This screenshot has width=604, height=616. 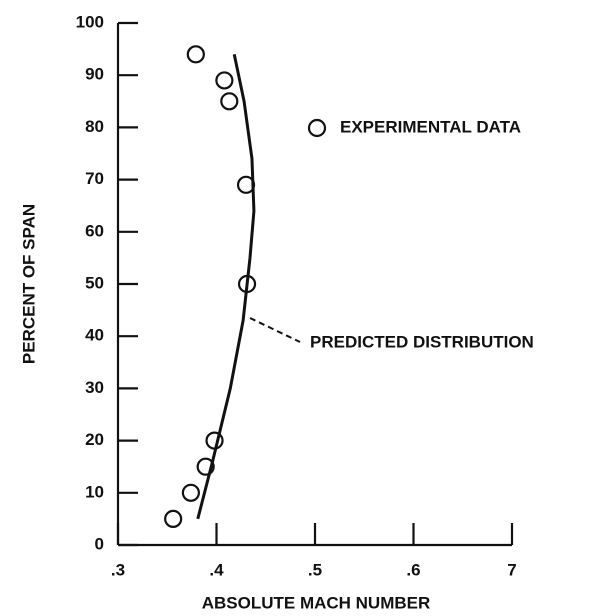 I want to click on y-tick-label: 70, so click(x=94, y=178).